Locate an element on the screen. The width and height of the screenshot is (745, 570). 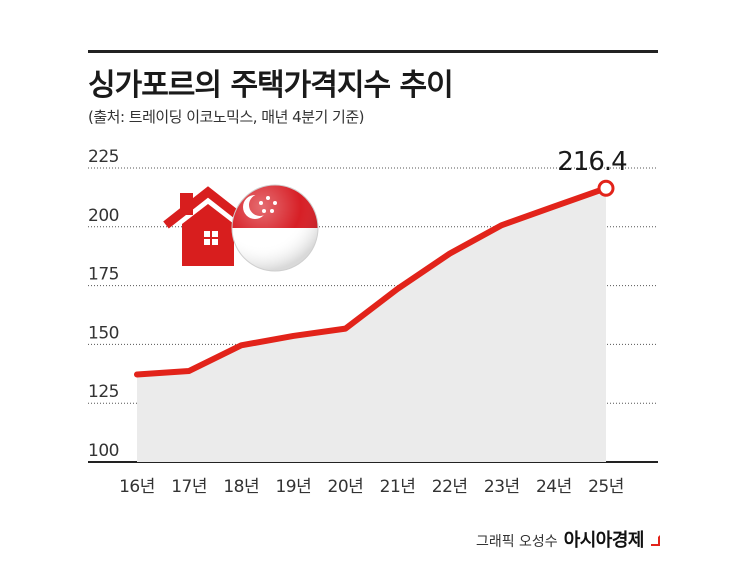
x-tick-label: 18년 is located at coordinates (241, 487).